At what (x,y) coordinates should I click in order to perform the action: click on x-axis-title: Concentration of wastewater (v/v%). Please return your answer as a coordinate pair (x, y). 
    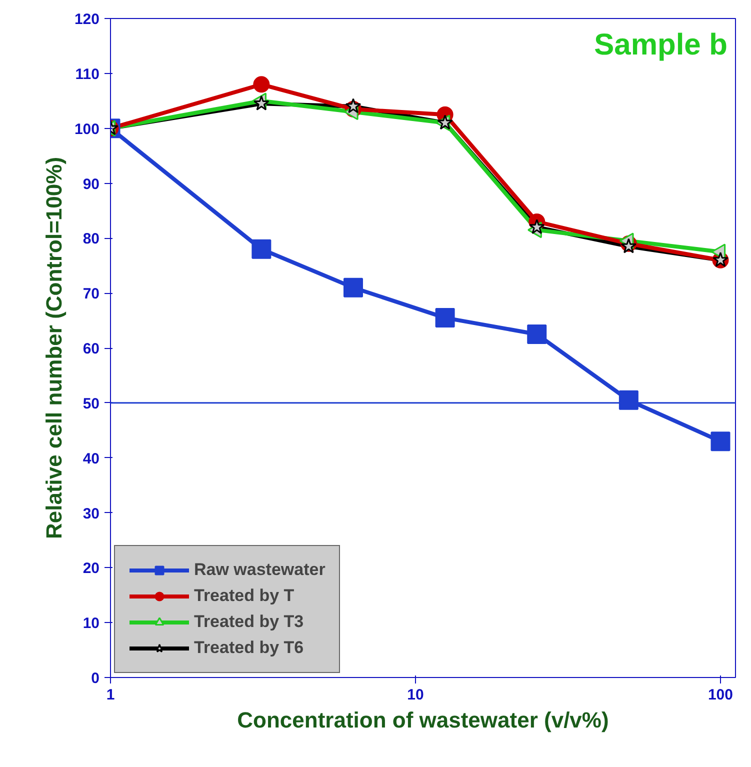
    Looking at the image, I should click on (423, 720).